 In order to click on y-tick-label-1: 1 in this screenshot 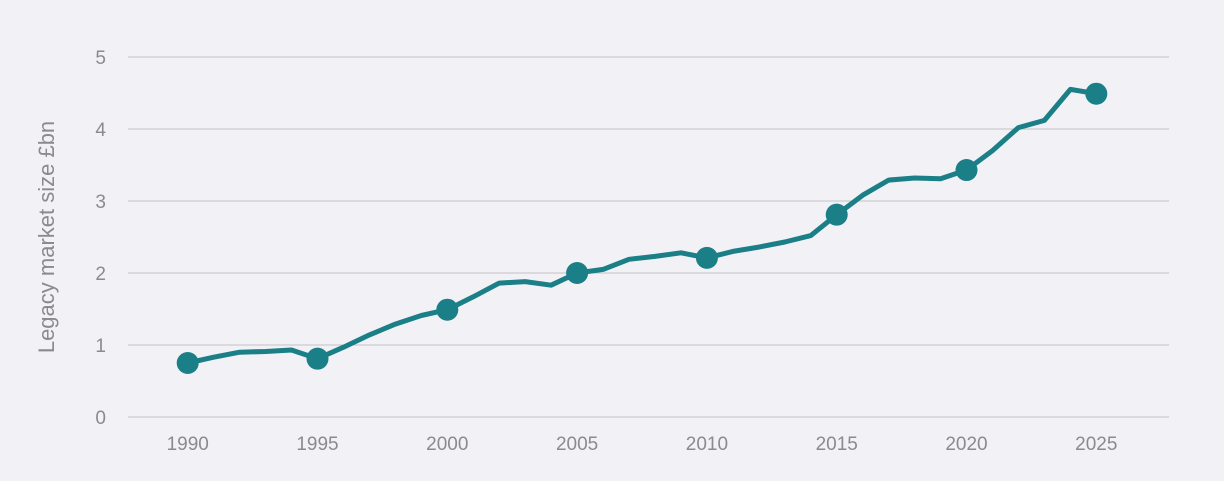, I will do `click(100, 346)`.